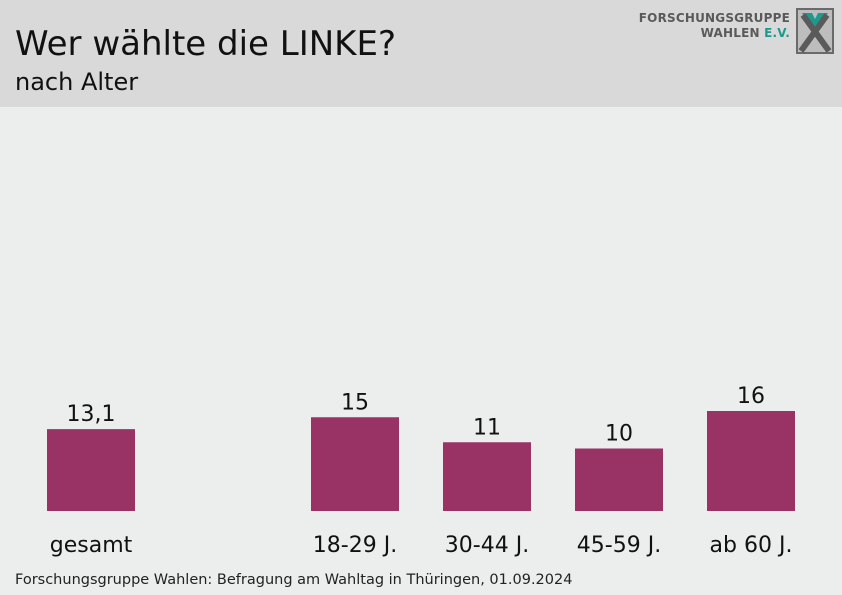  I want to click on bar-value-label-4: 16, so click(751, 396).